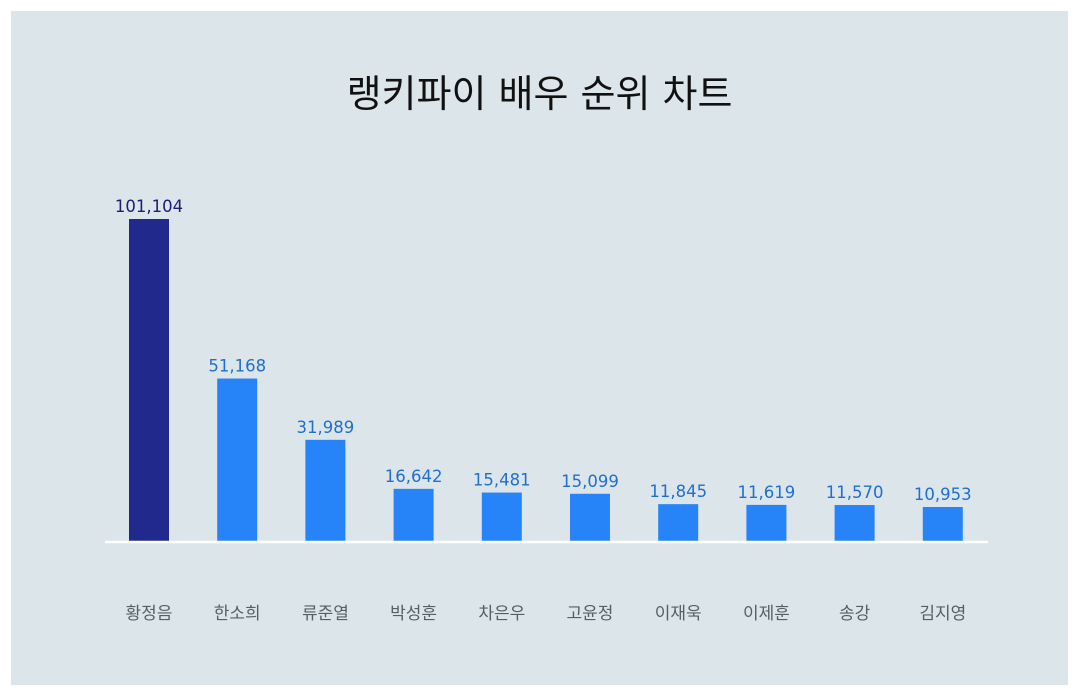 This screenshot has width=1079, height=696. What do you see at coordinates (502, 480) in the screenshot?
I see `value-label-5: 15,481` at bounding box center [502, 480].